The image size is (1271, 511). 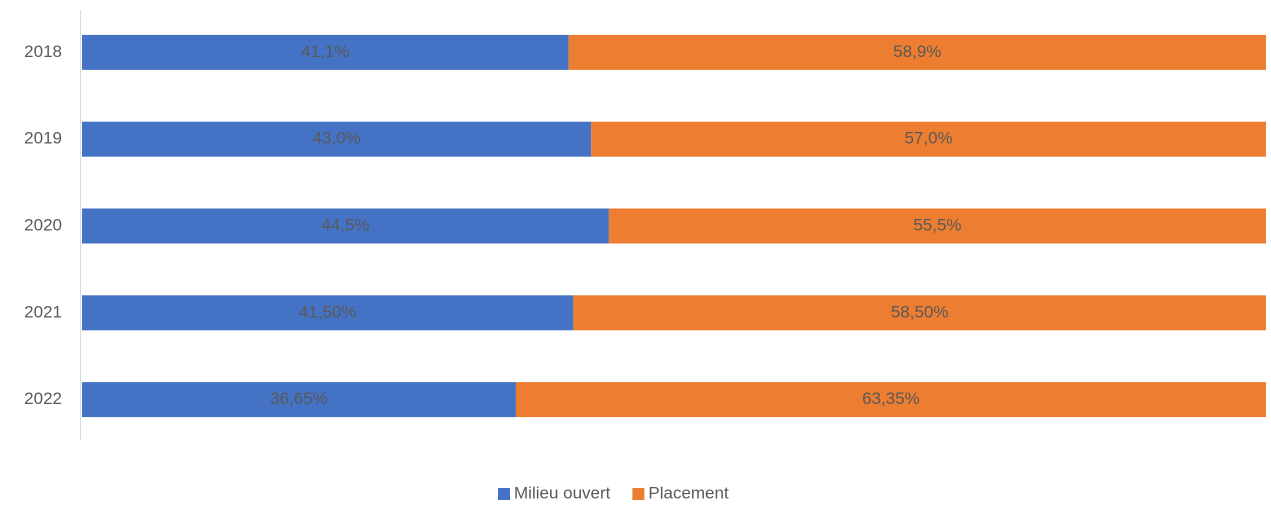 I want to click on y-tick-label: 2022, so click(x=43, y=398).